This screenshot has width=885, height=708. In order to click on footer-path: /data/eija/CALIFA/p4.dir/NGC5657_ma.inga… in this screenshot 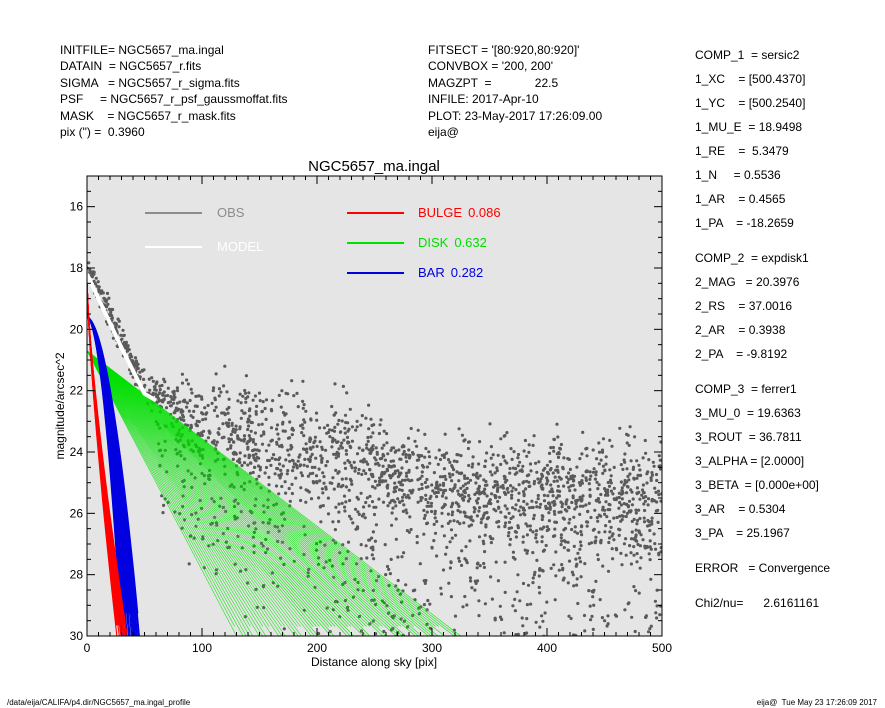, I will do `click(99, 702)`.